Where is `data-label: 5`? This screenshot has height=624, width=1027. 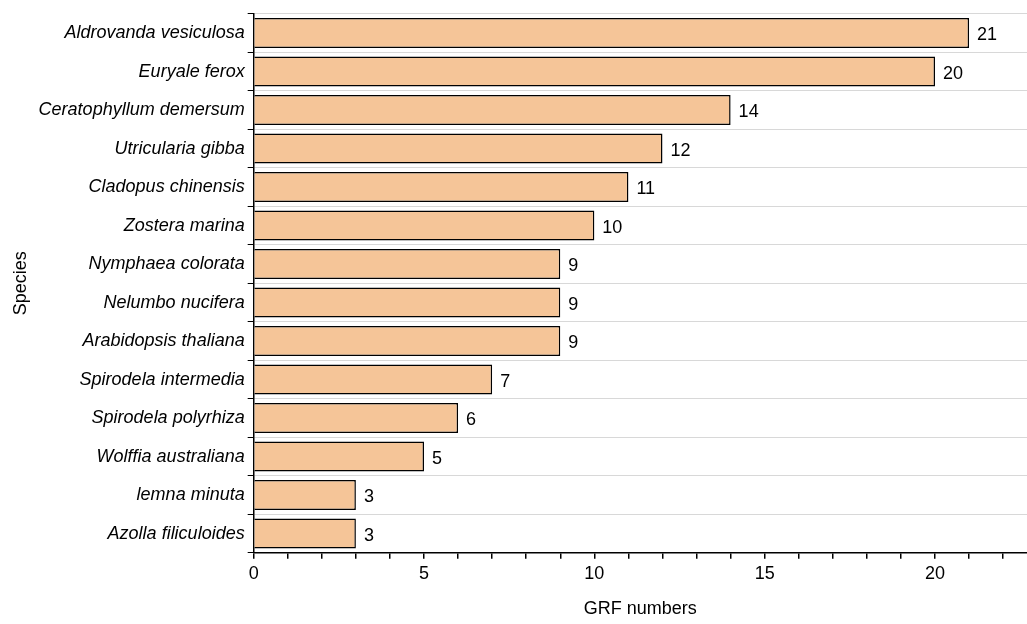 data-label: 5 is located at coordinates (437, 457).